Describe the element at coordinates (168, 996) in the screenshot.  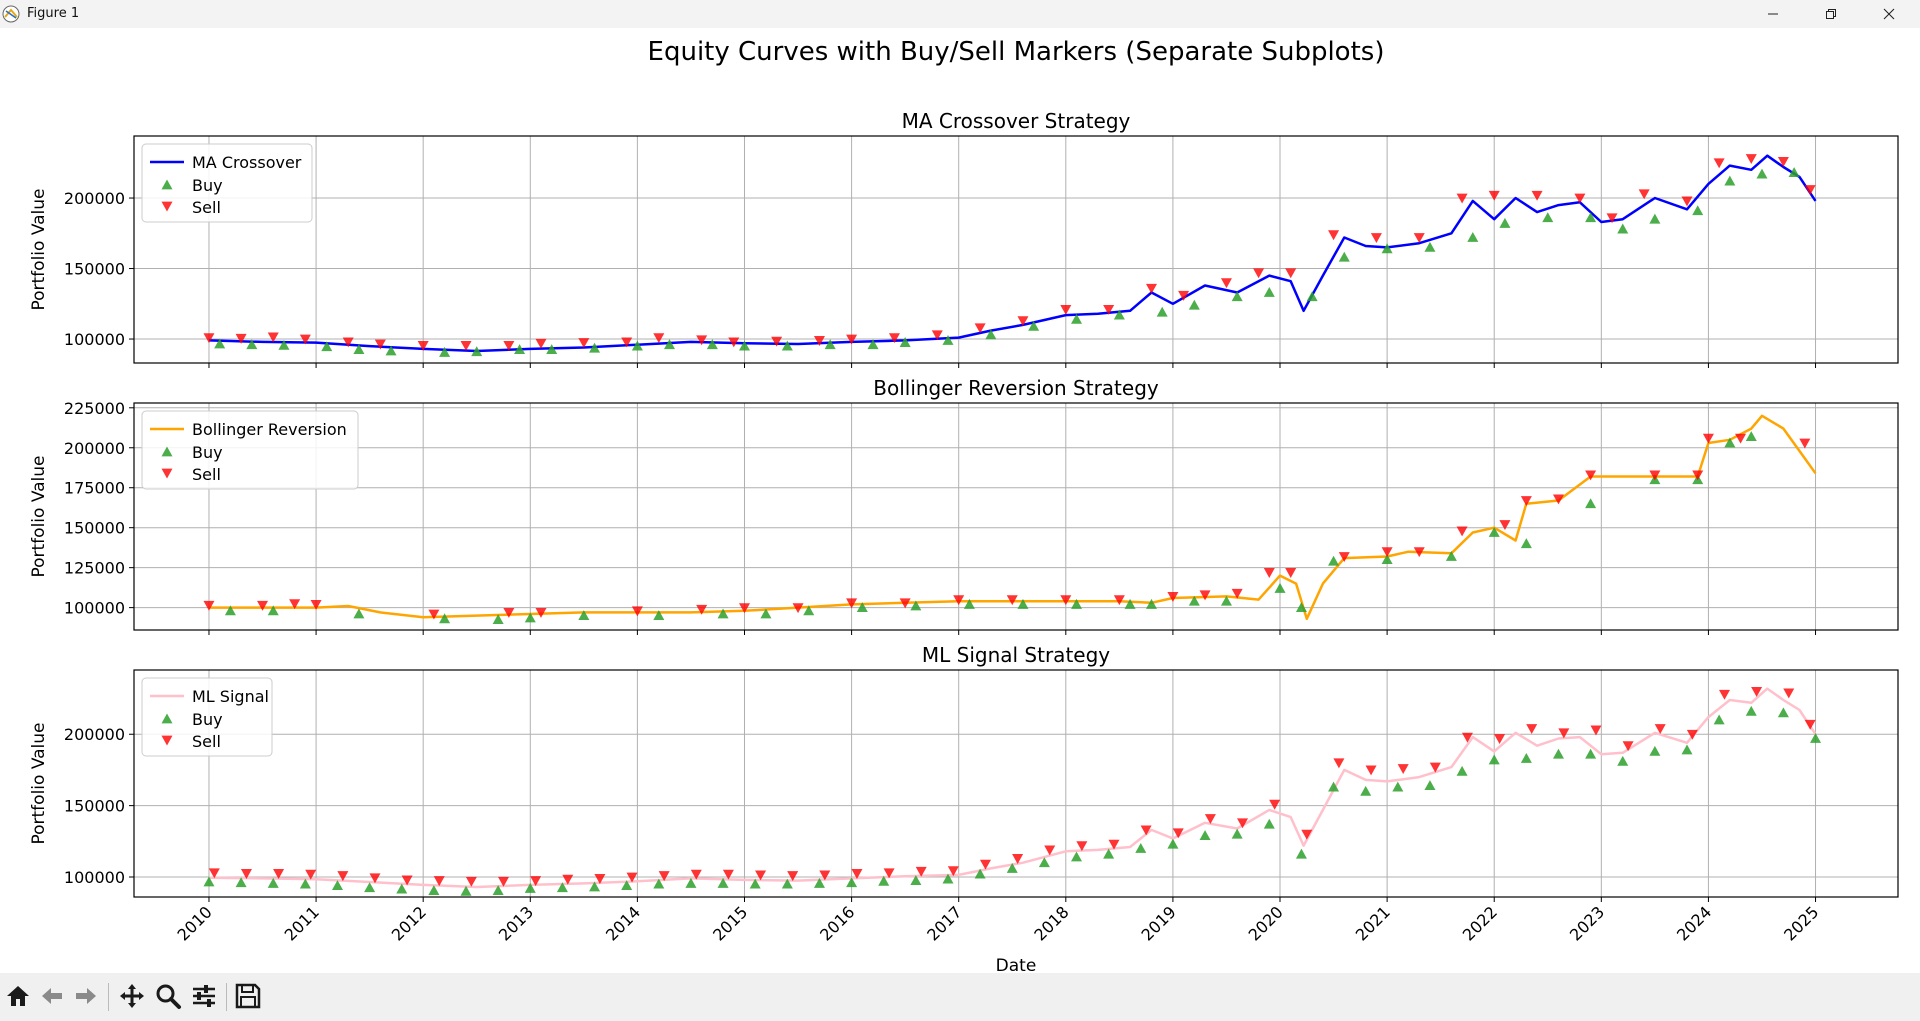
I see `zoom-button` at that location.